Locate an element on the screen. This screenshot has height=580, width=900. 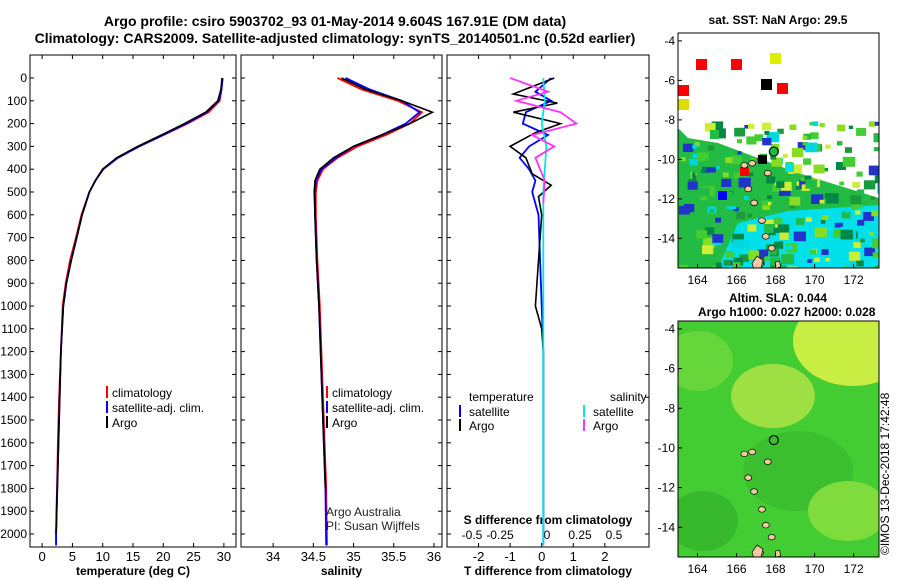
depth-tick-label: 1200 is located at coordinates (13, 352).